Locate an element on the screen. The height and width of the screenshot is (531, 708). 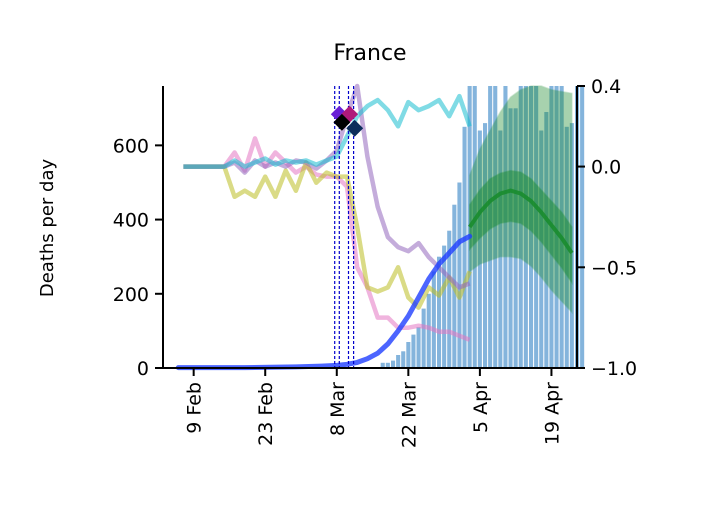
forecast-layer is located at coordinates (521, 200).